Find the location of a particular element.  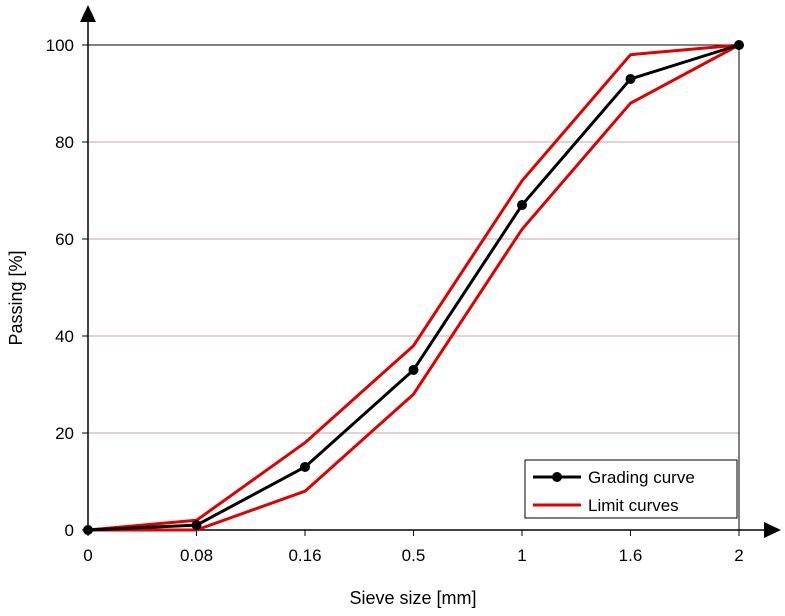

legend-marker-grading is located at coordinates (557, 477).